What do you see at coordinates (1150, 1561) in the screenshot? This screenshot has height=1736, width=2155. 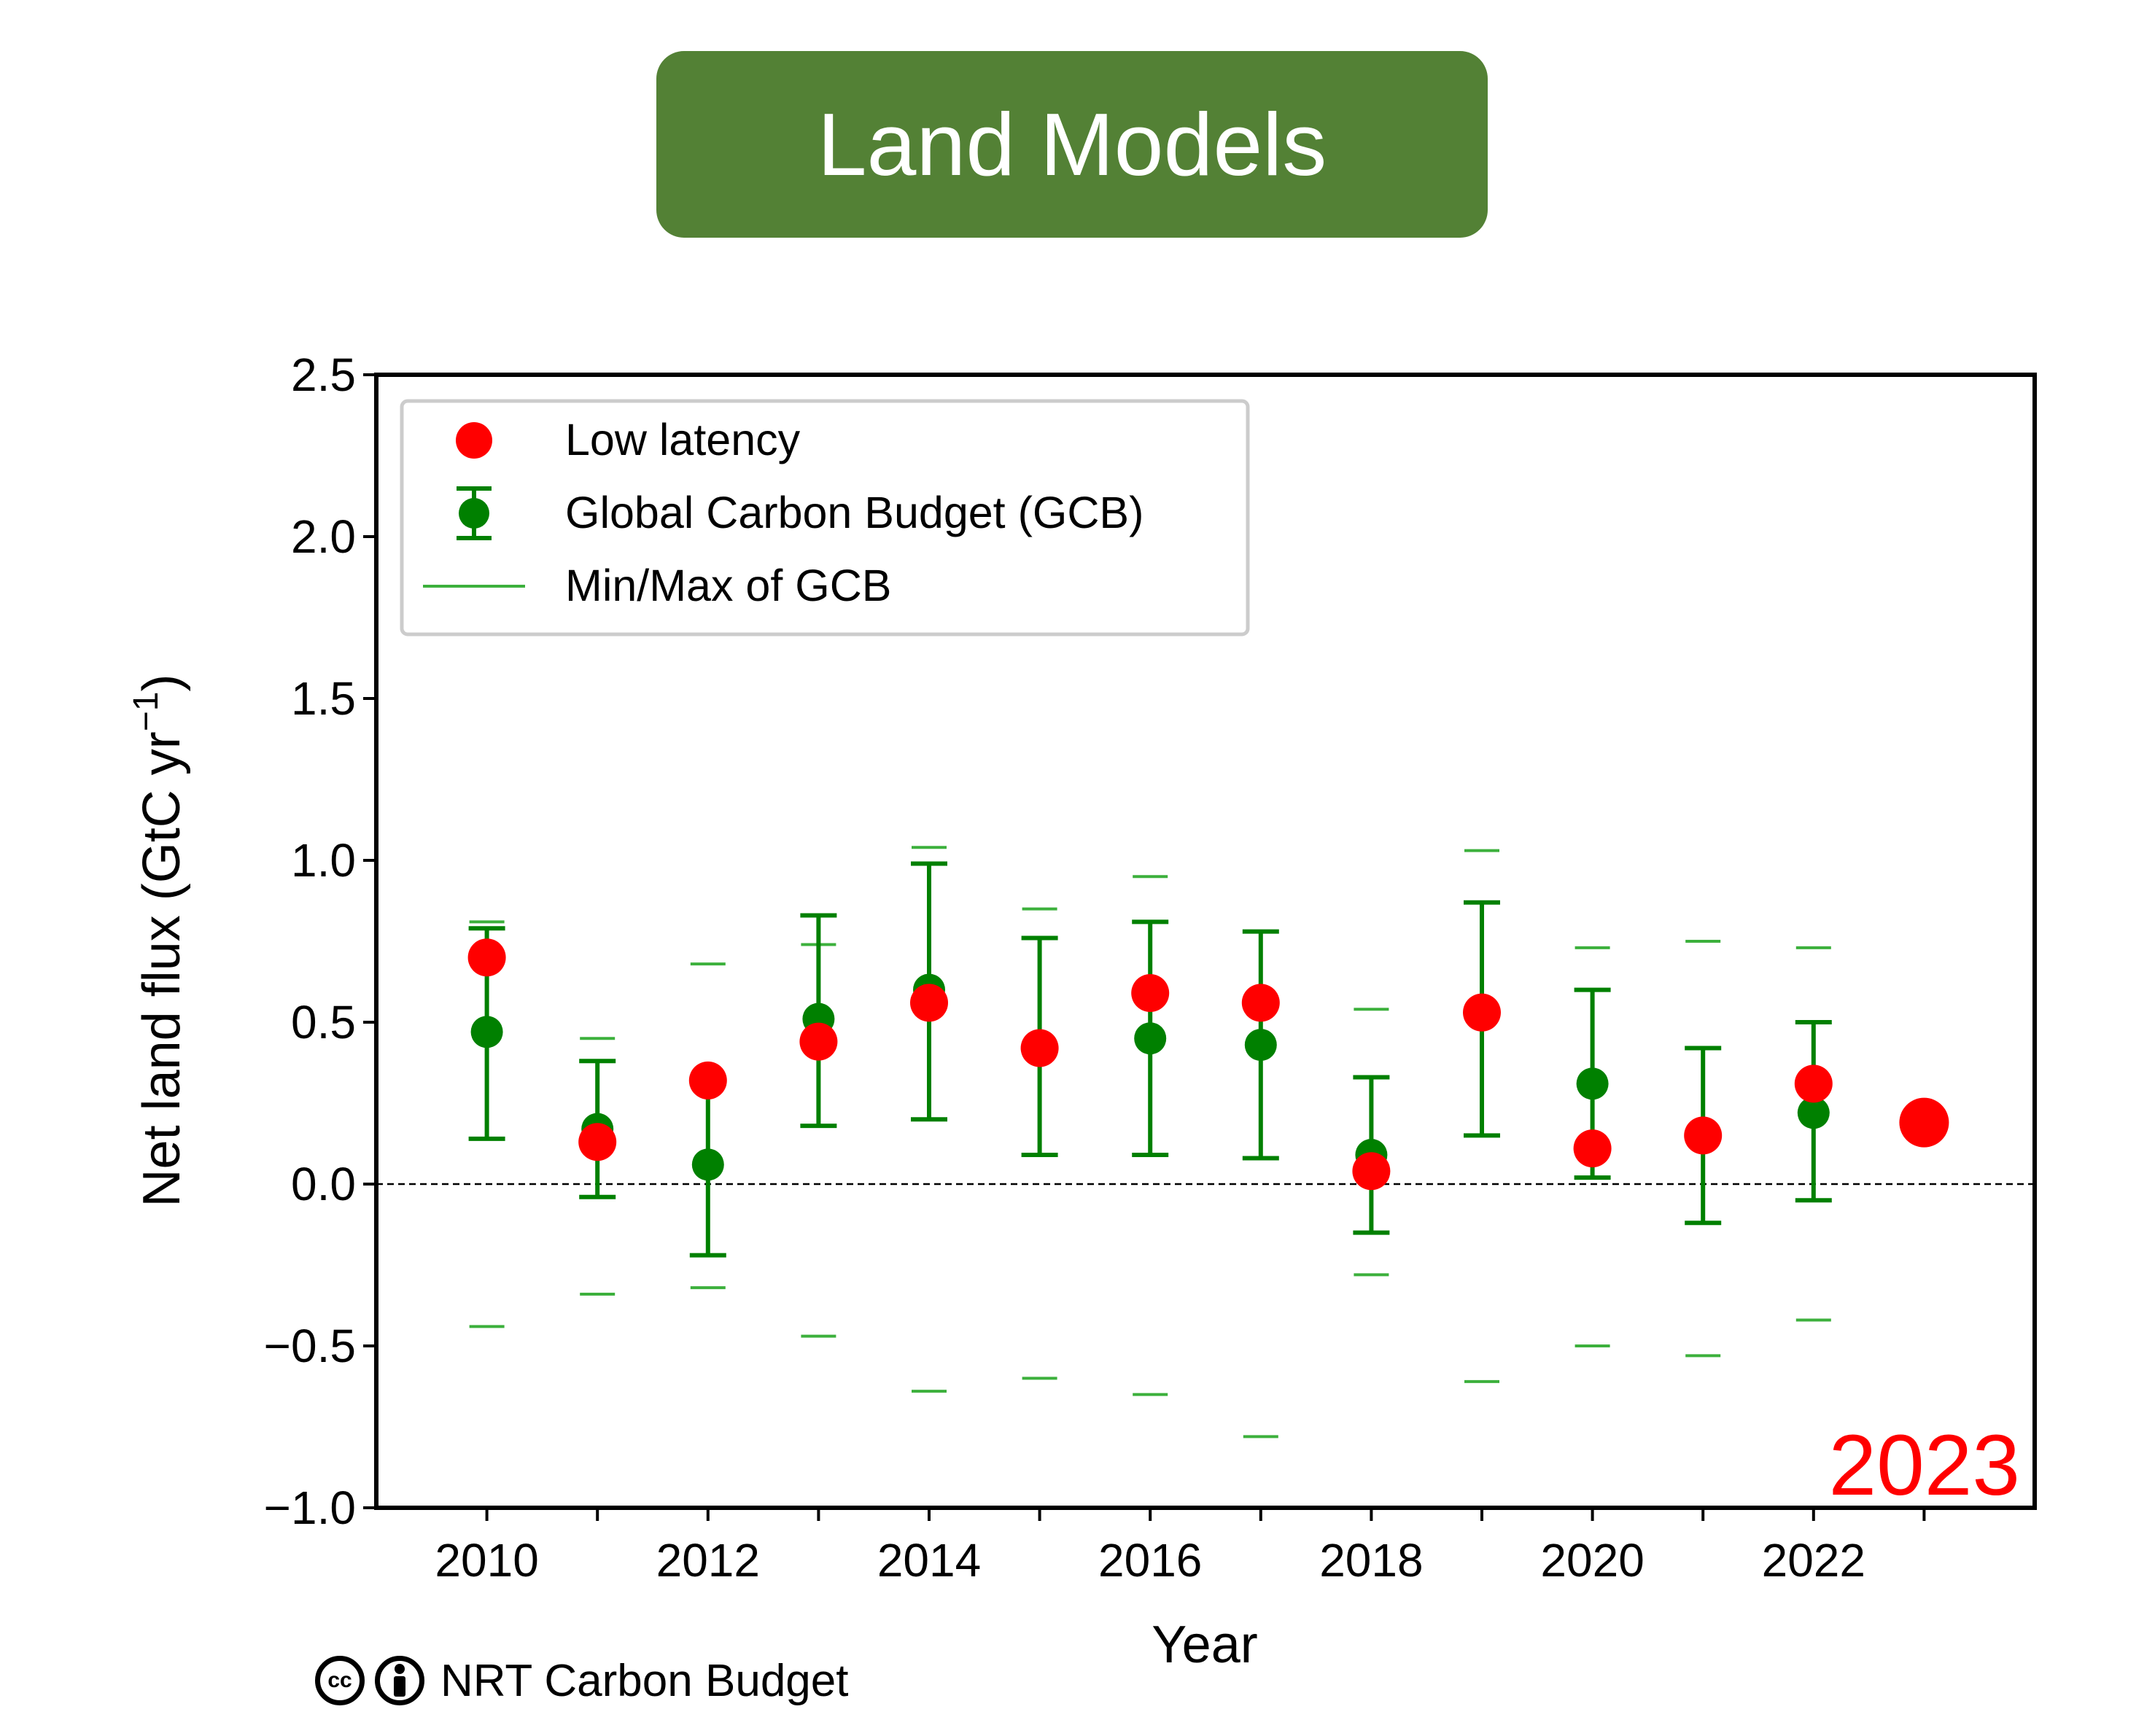 I see `x-tick-label: 2016` at bounding box center [1150, 1561].